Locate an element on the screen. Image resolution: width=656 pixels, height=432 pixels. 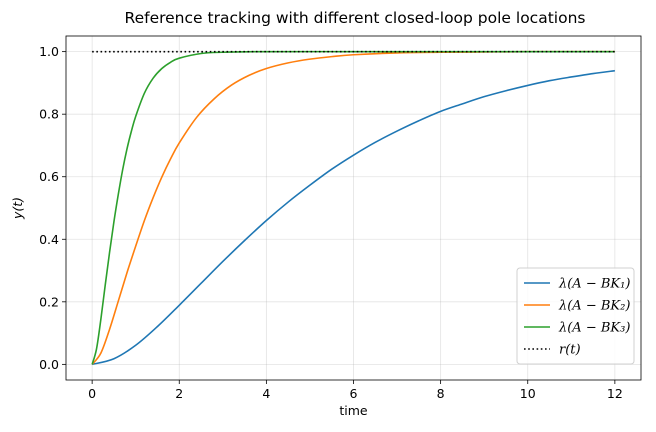
legend-label-1: λ(A − BK₁) is located at coordinates (594, 284).